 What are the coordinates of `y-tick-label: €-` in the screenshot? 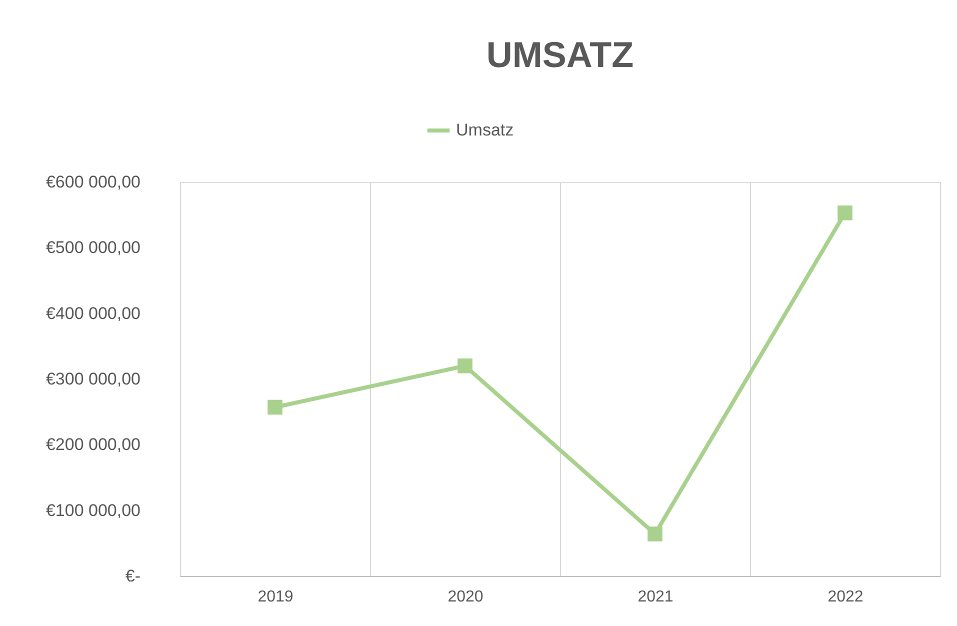 It's located at (132, 576).